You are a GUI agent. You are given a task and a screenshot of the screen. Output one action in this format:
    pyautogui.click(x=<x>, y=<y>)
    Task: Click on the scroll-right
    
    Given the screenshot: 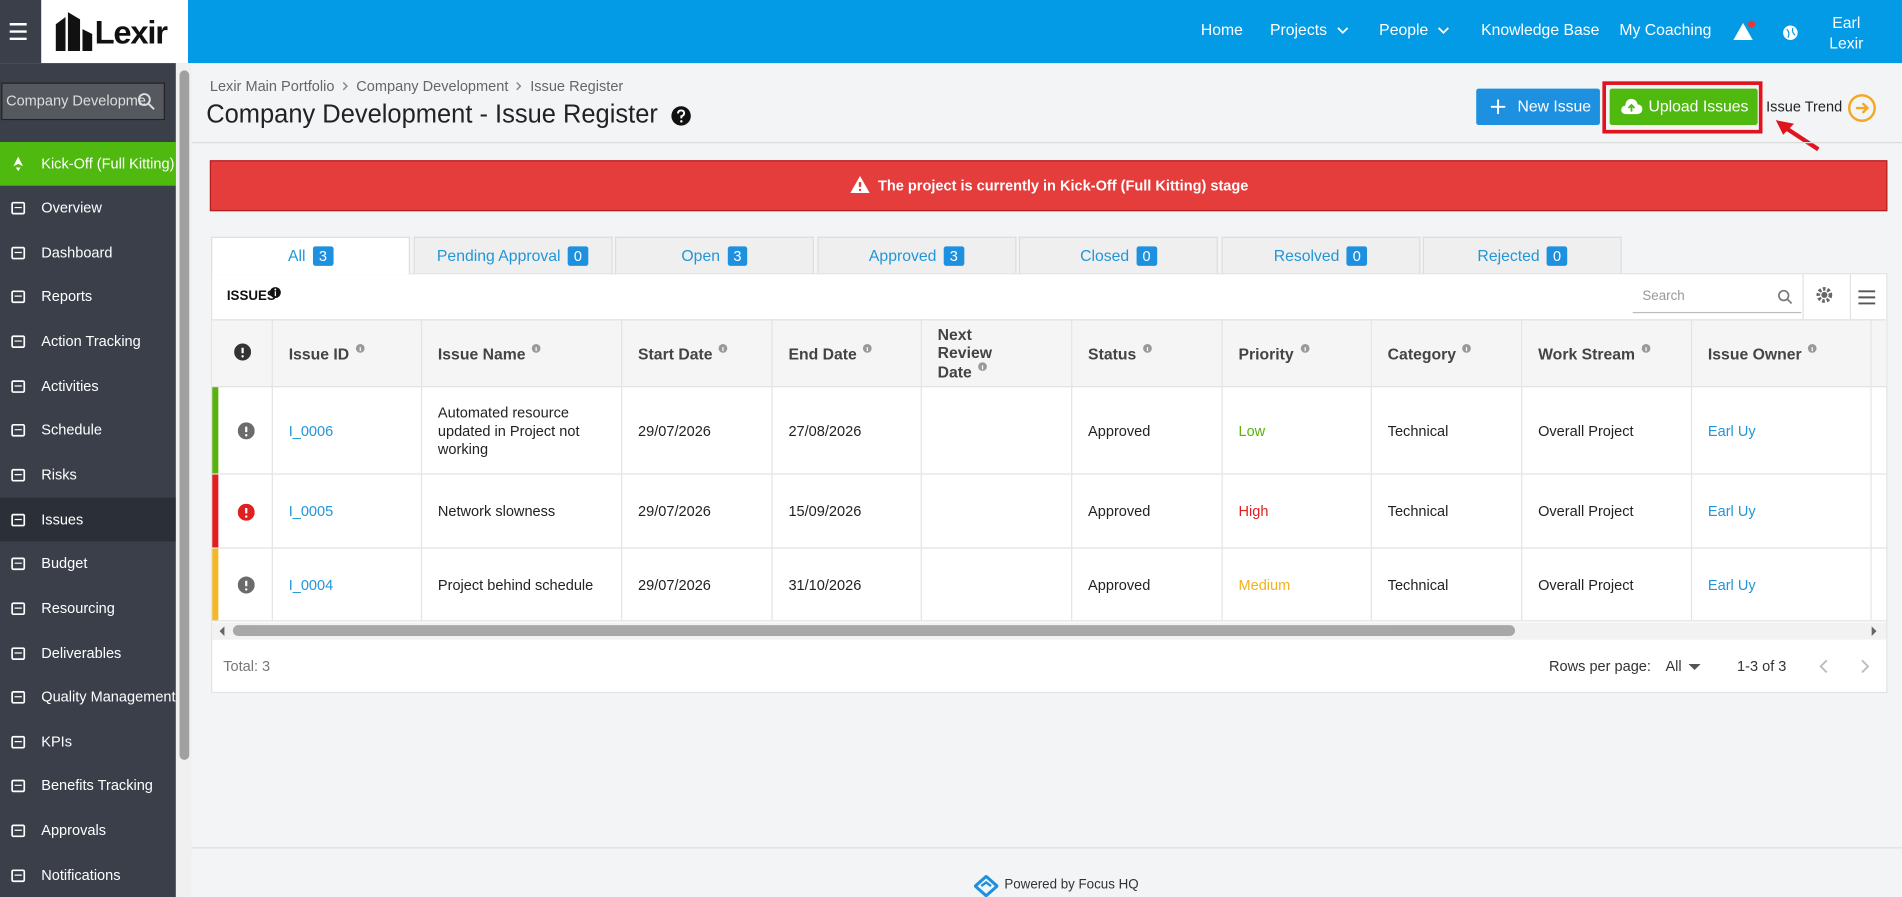 What is the action you would take?
    pyautogui.click(x=1874, y=631)
    